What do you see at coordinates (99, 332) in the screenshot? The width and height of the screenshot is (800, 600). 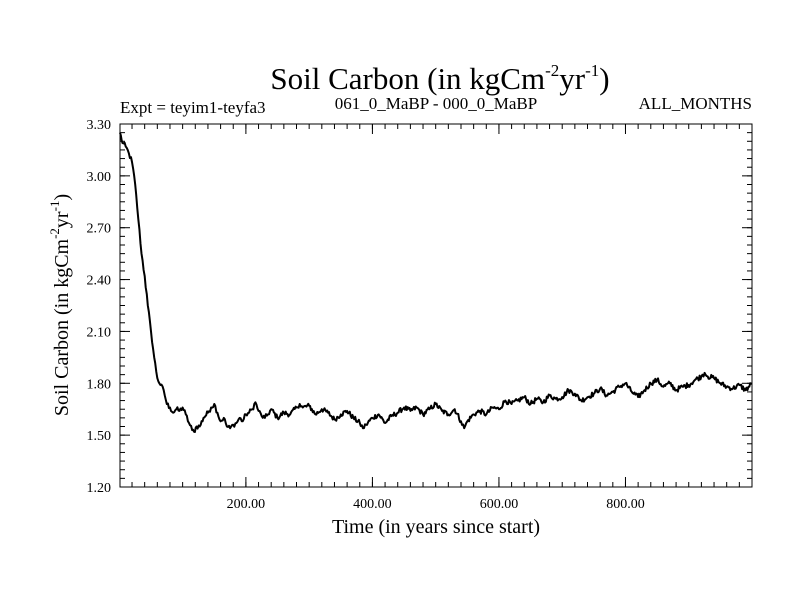 I see `y-tick-label: 2.10` at bounding box center [99, 332].